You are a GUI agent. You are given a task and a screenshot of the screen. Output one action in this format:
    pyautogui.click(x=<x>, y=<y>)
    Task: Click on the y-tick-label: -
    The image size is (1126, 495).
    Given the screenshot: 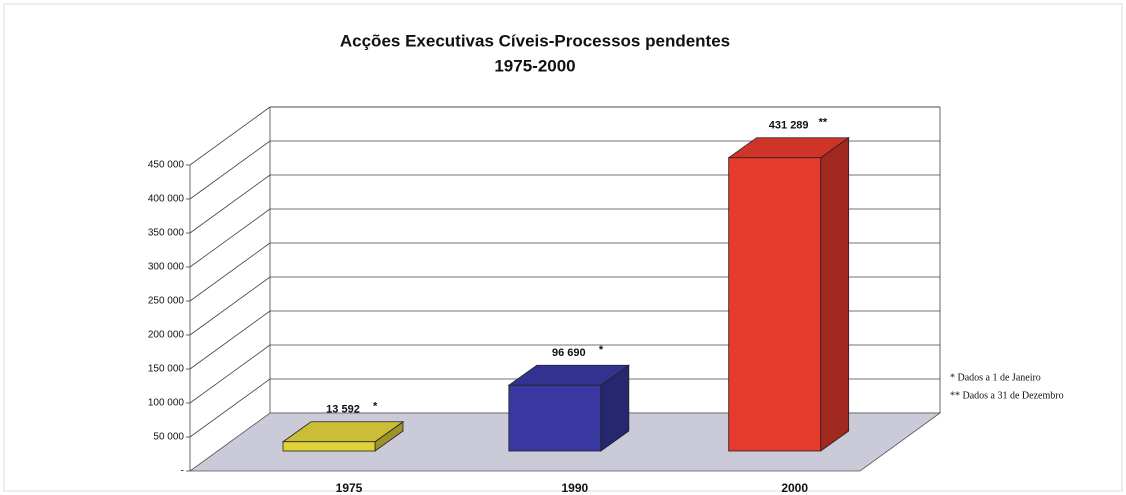 What is the action you would take?
    pyautogui.click(x=182, y=471)
    